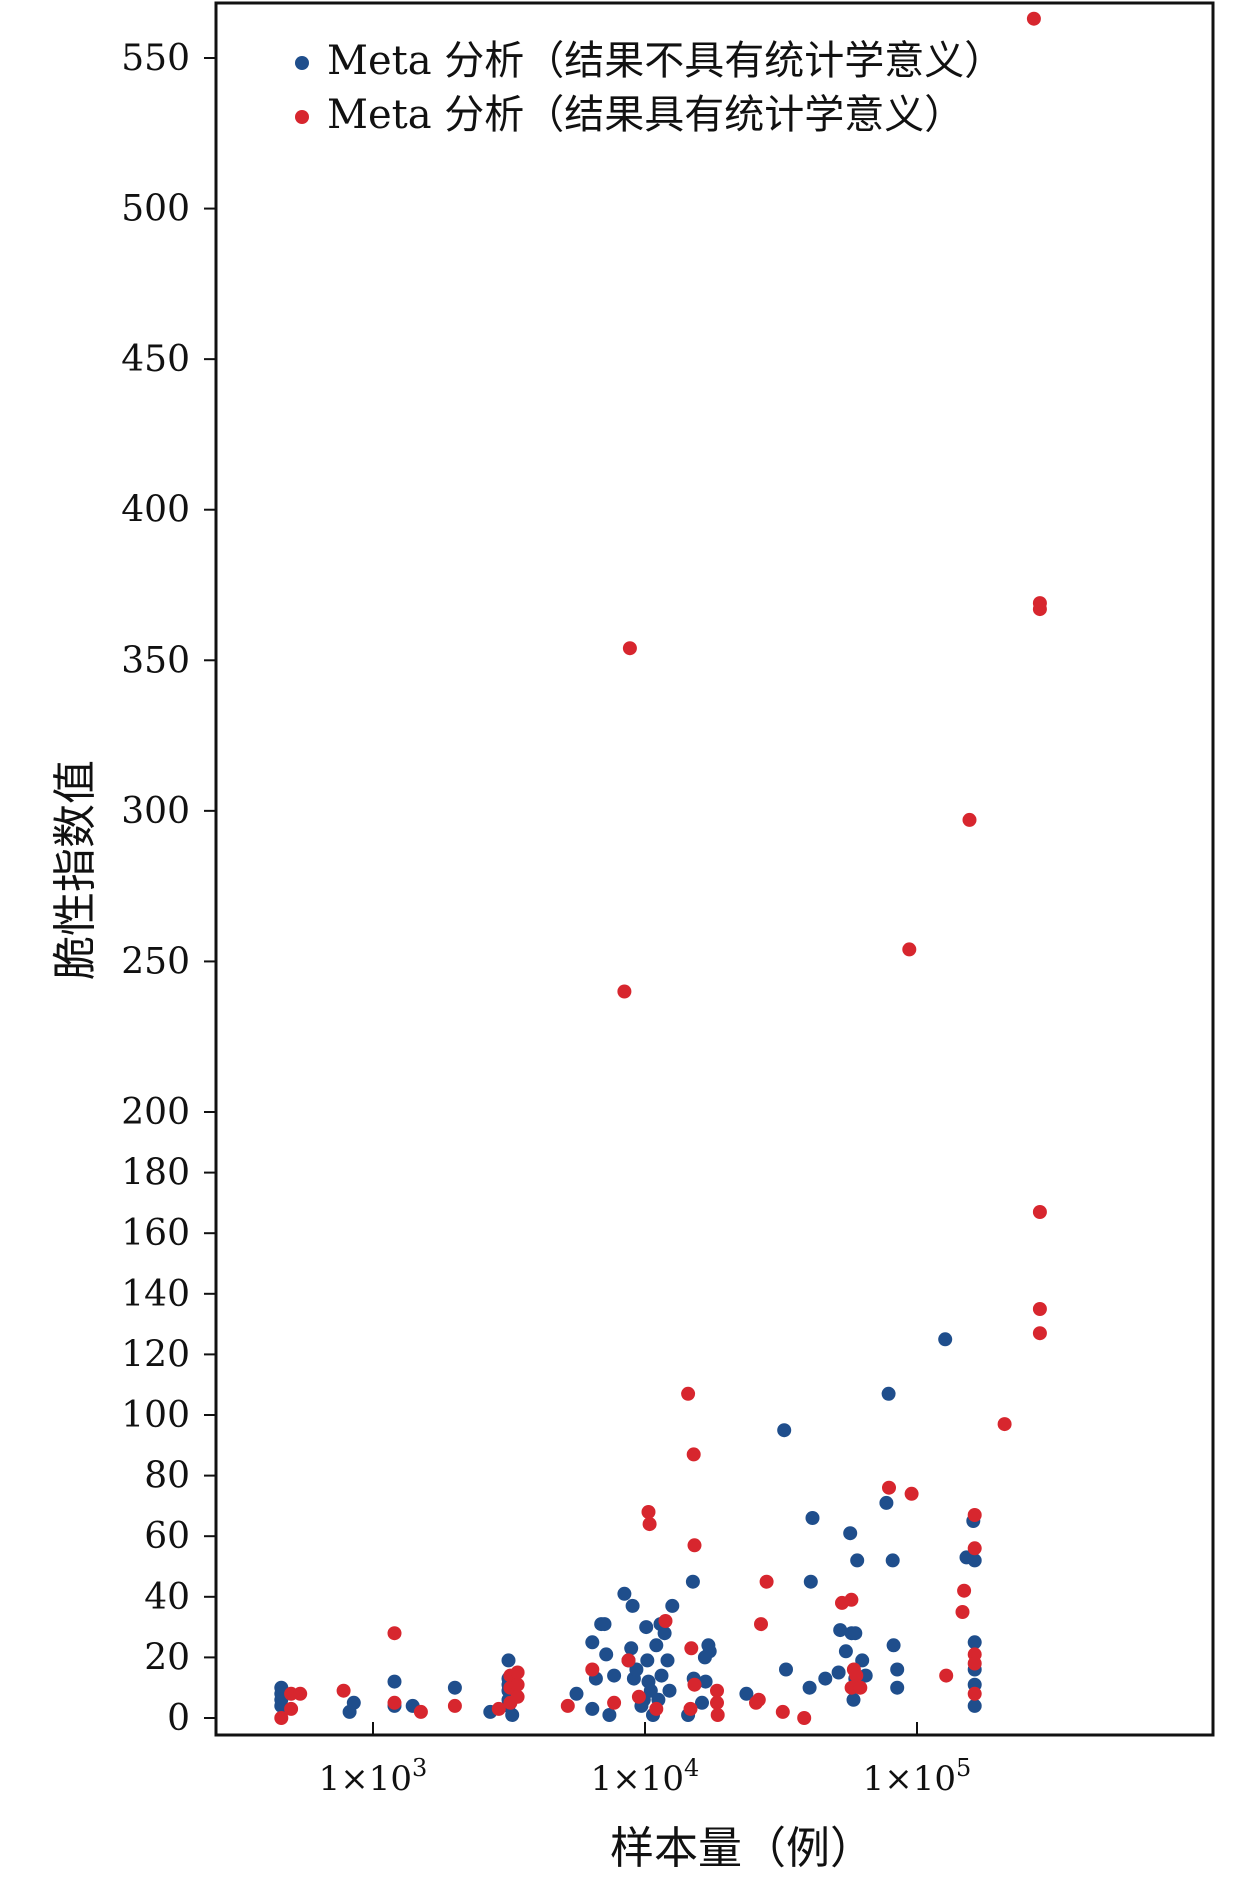  What do you see at coordinates (155, 1415) in the screenshot?
I see `y-tick-label: 100` at bounding box center [155, 1415].